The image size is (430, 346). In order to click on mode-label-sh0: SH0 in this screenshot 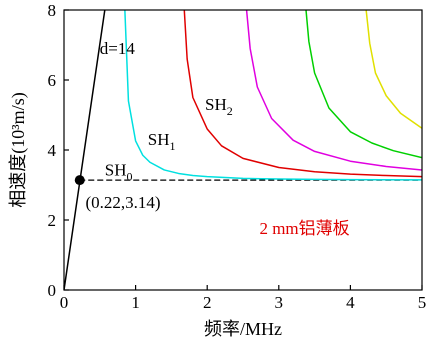, I will do `click(119, 172)`.